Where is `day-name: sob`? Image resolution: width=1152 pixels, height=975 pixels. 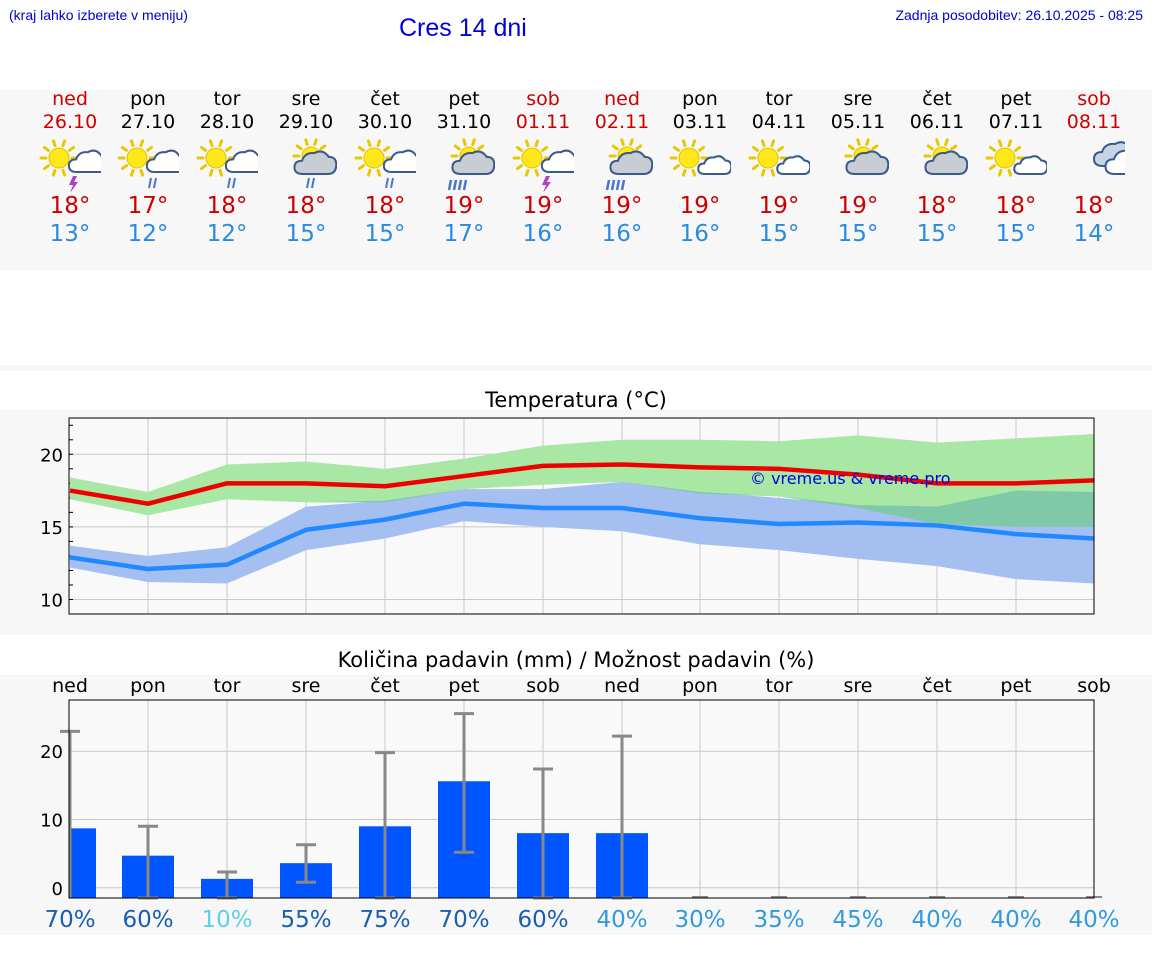
day-name: sob is located at coordinates (543, 99).